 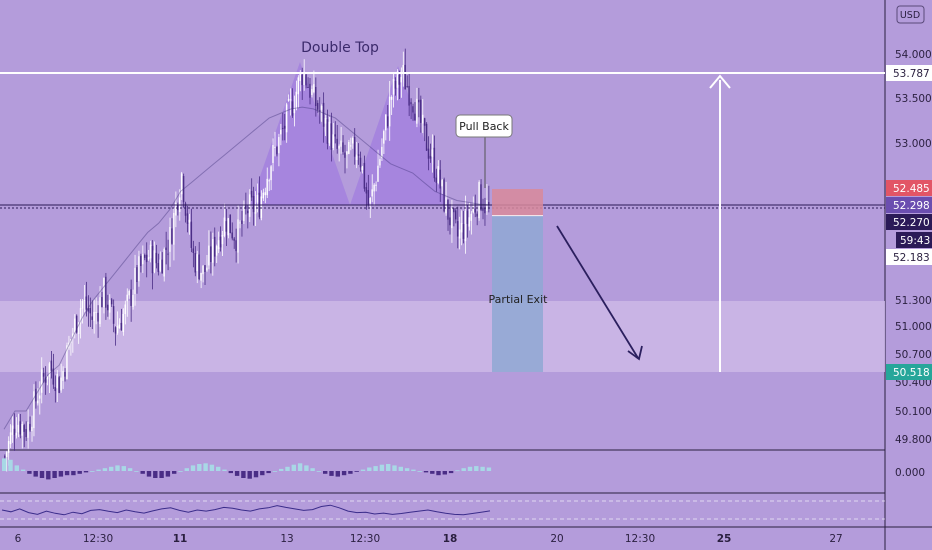 I want to click on time-tick-1230-a: 12:30, so click(x=98, y=539).